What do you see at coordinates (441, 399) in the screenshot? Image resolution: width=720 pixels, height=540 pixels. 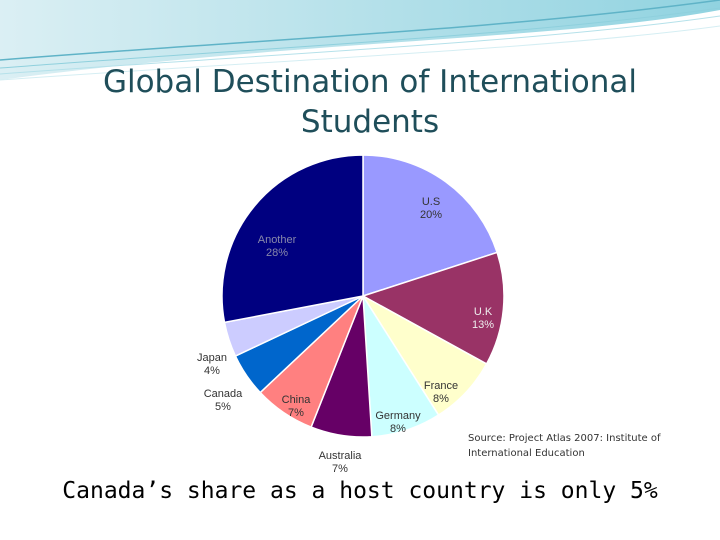 I see `slice-value-france: 8%` at bounding box center [441, 399].